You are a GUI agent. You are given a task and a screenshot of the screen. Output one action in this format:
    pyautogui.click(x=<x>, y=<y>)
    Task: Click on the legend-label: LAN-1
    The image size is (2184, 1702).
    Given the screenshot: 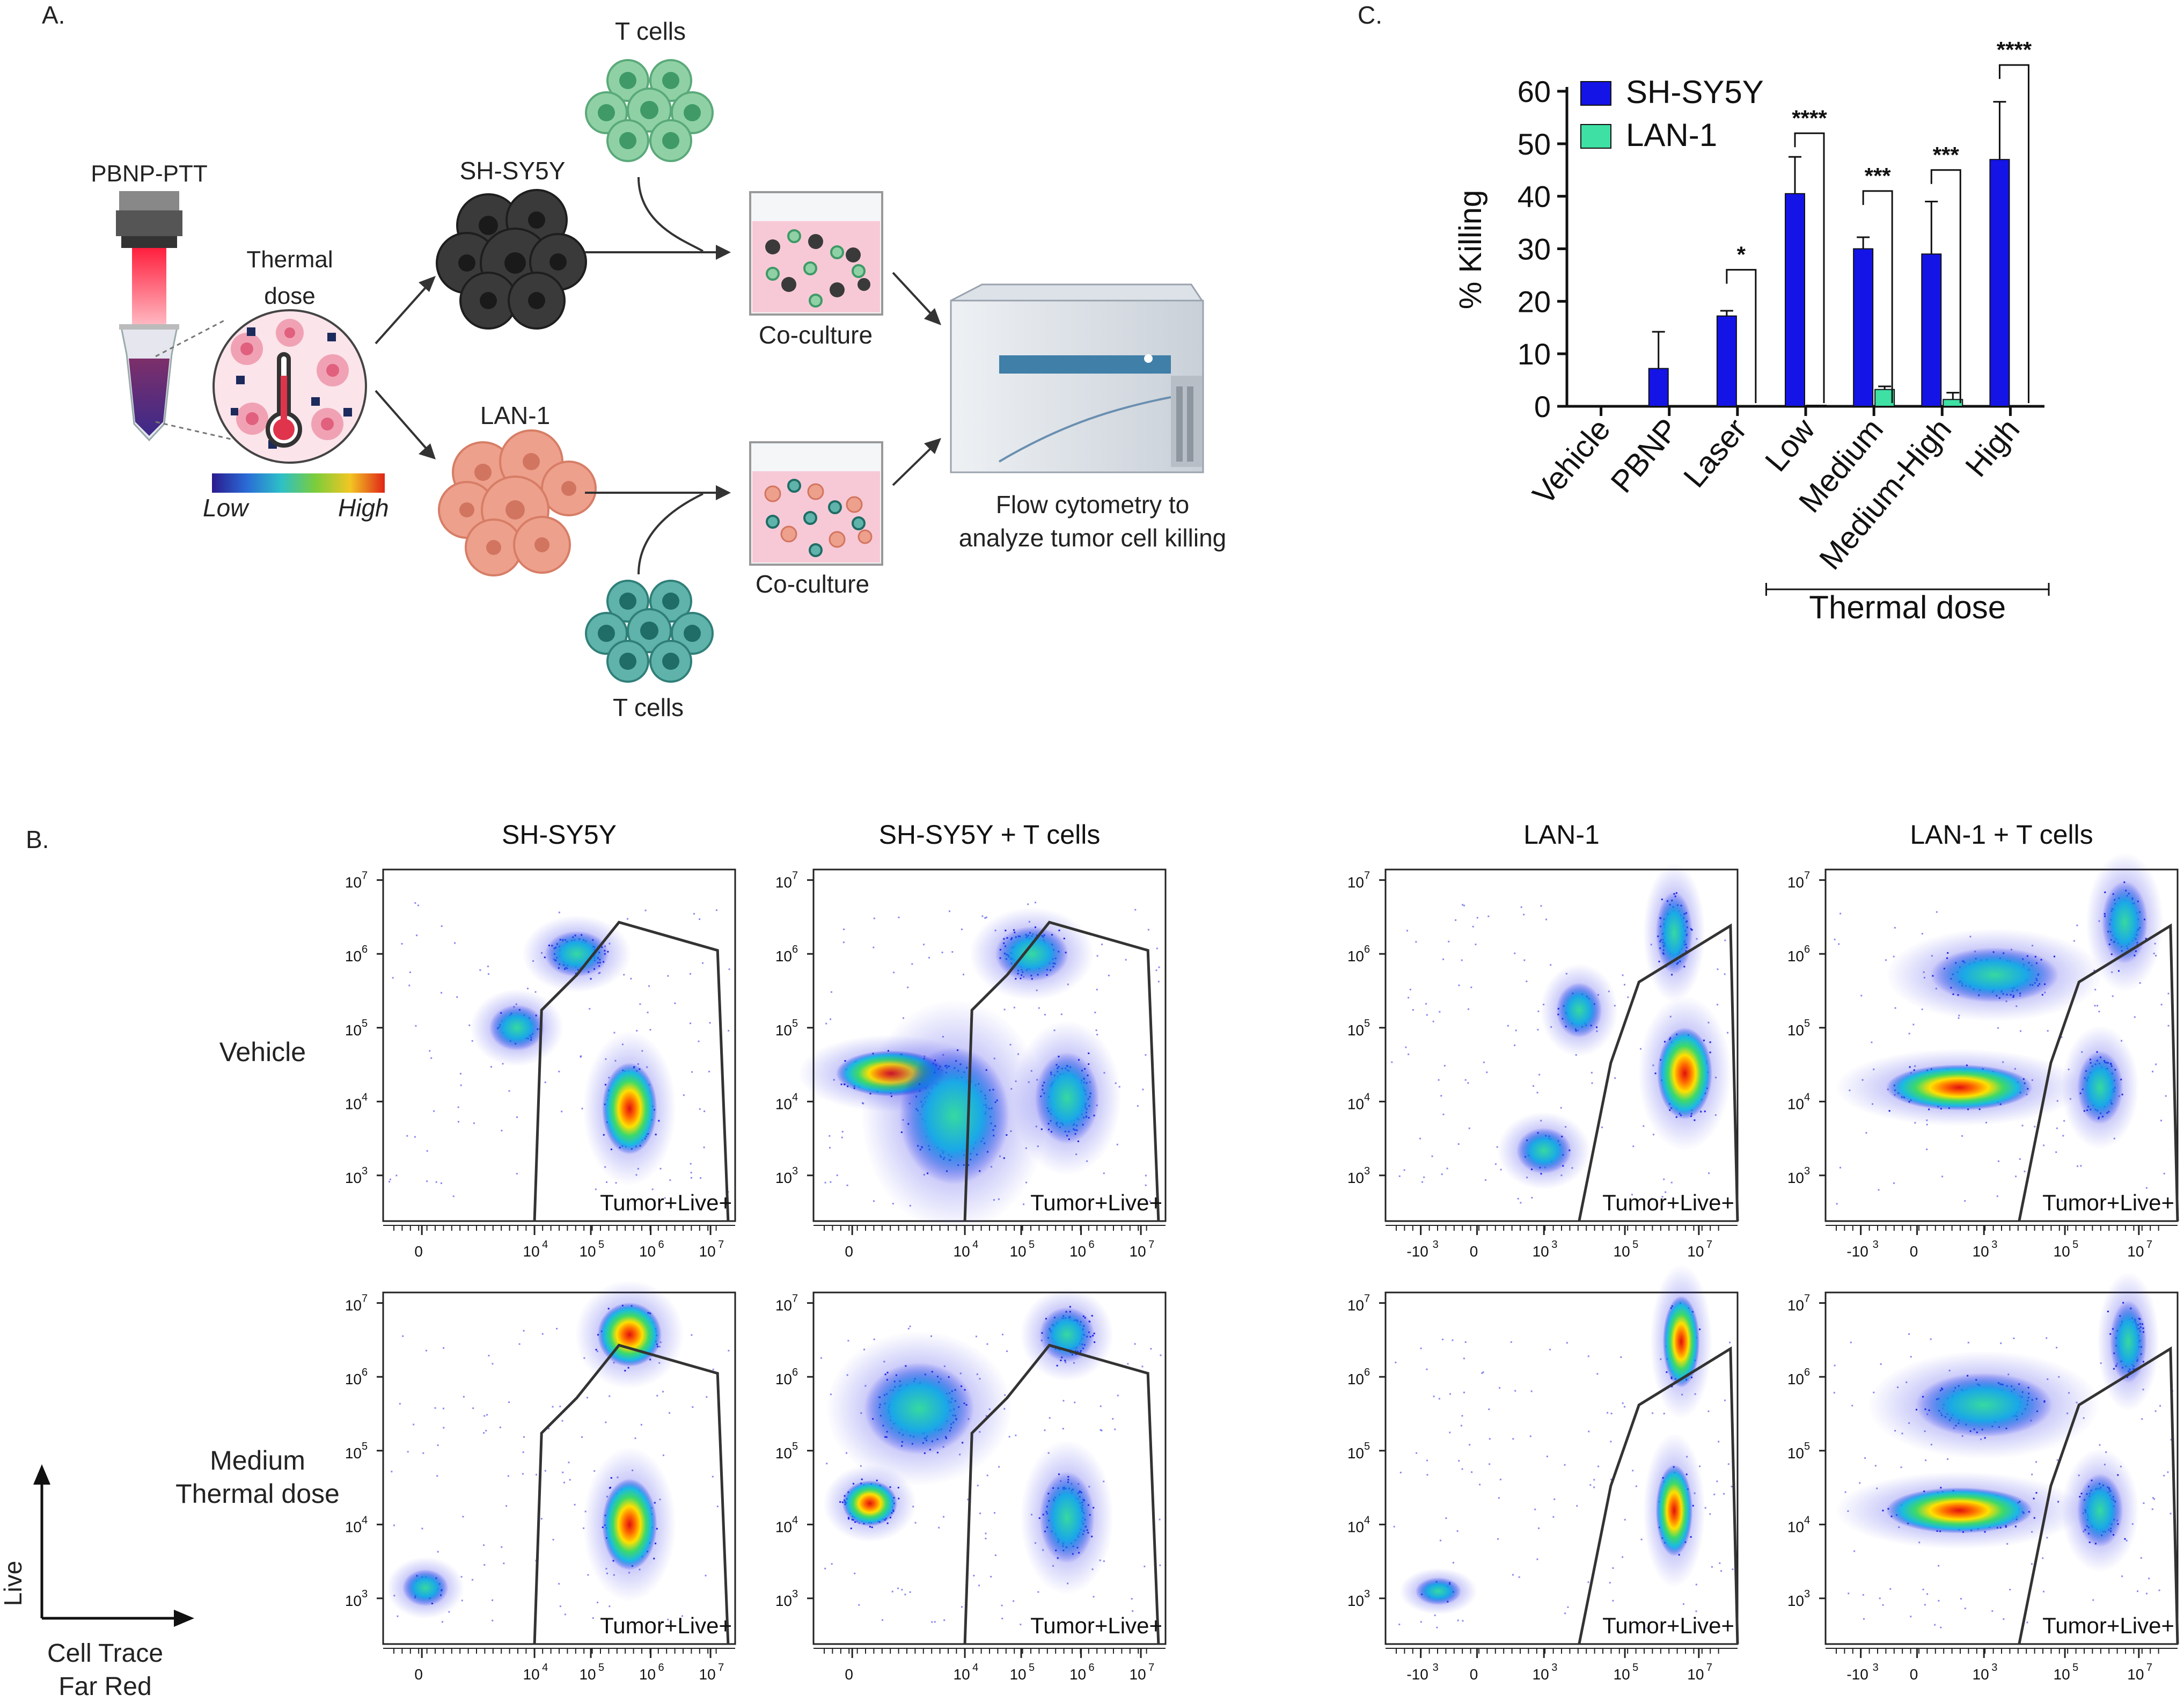 What is the action you would take?
    pyautogui.click(x=1672, y=135)
    